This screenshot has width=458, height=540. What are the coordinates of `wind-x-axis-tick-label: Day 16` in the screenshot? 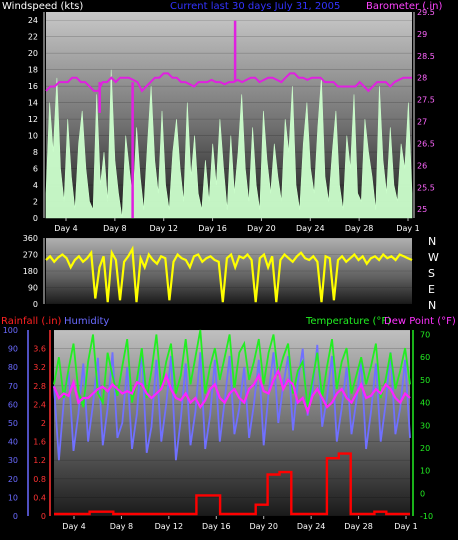 It's located at (212, 228).